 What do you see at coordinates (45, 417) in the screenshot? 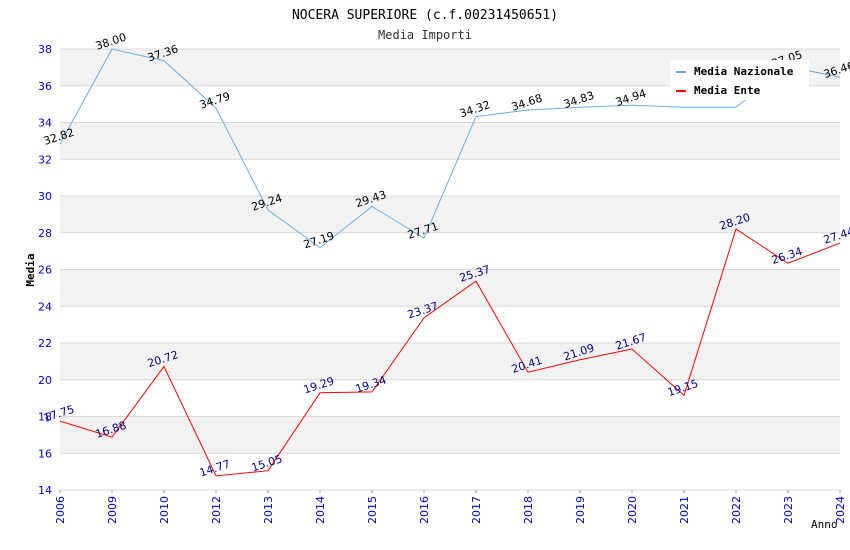
I see `y-tick-label: 18` at bounding box center [45, 417].